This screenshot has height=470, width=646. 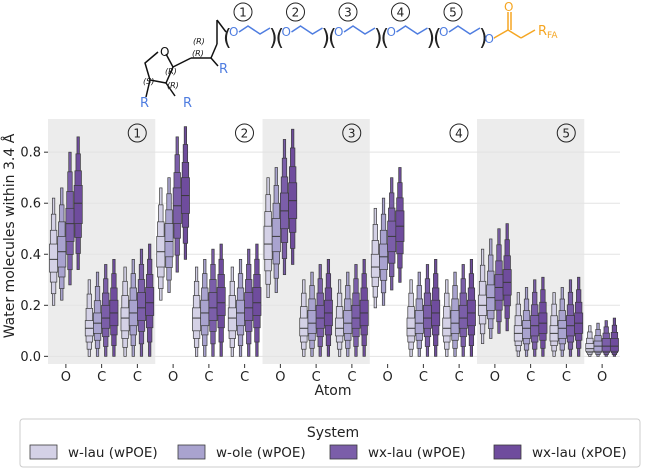 What do you see at coordinates (34, 255) in the screenshot?
I see `y-ticks: 0.0 0.2 0.4 0.6 0.8` at bounding box center [34, 255].